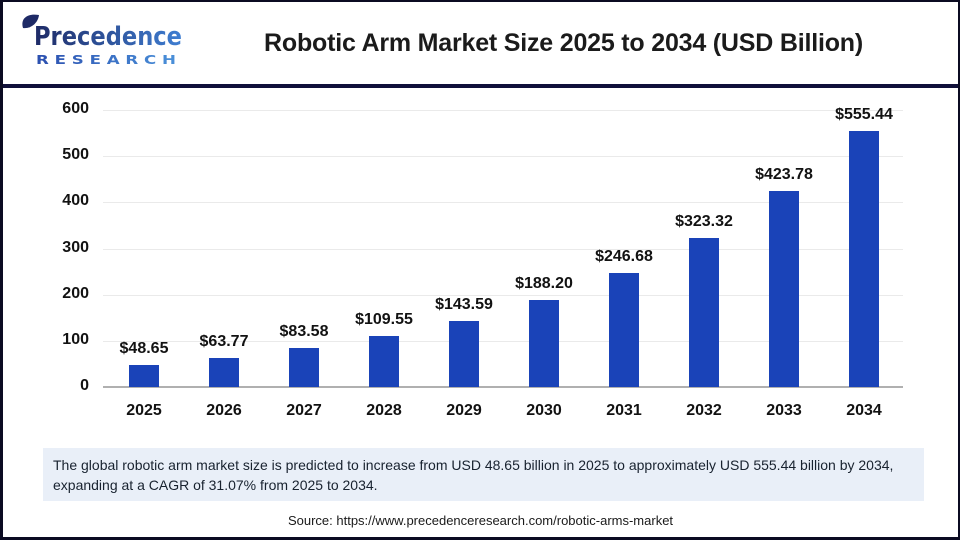 The width and height of the screenshot is (960, 540). What do you see at coordinates (624, 410) in the screenshot?
I see `x-tick-label: 2031` at bounding box center [624, 410].